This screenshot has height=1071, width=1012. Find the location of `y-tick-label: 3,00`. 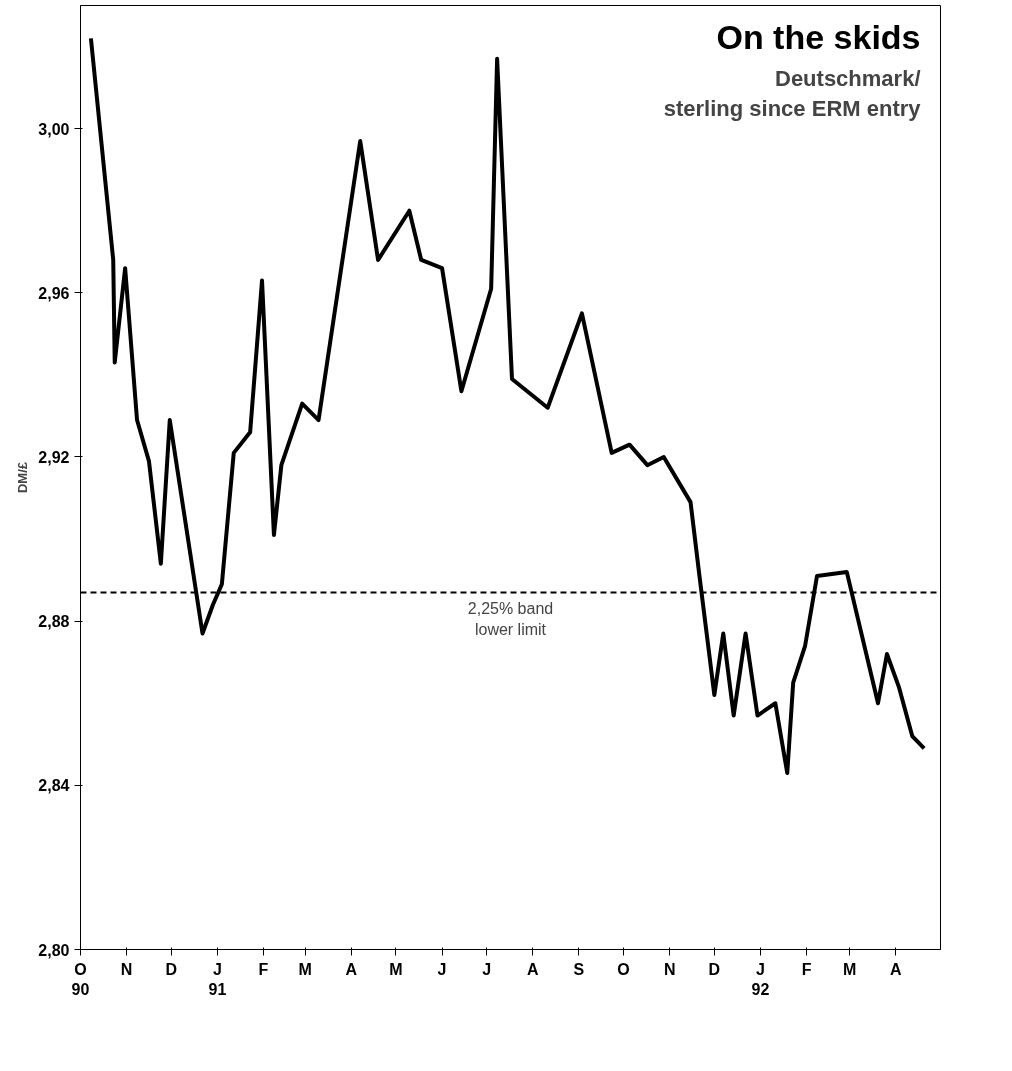

y-tick-label: 3,00 is located at coordinates (54, 129).